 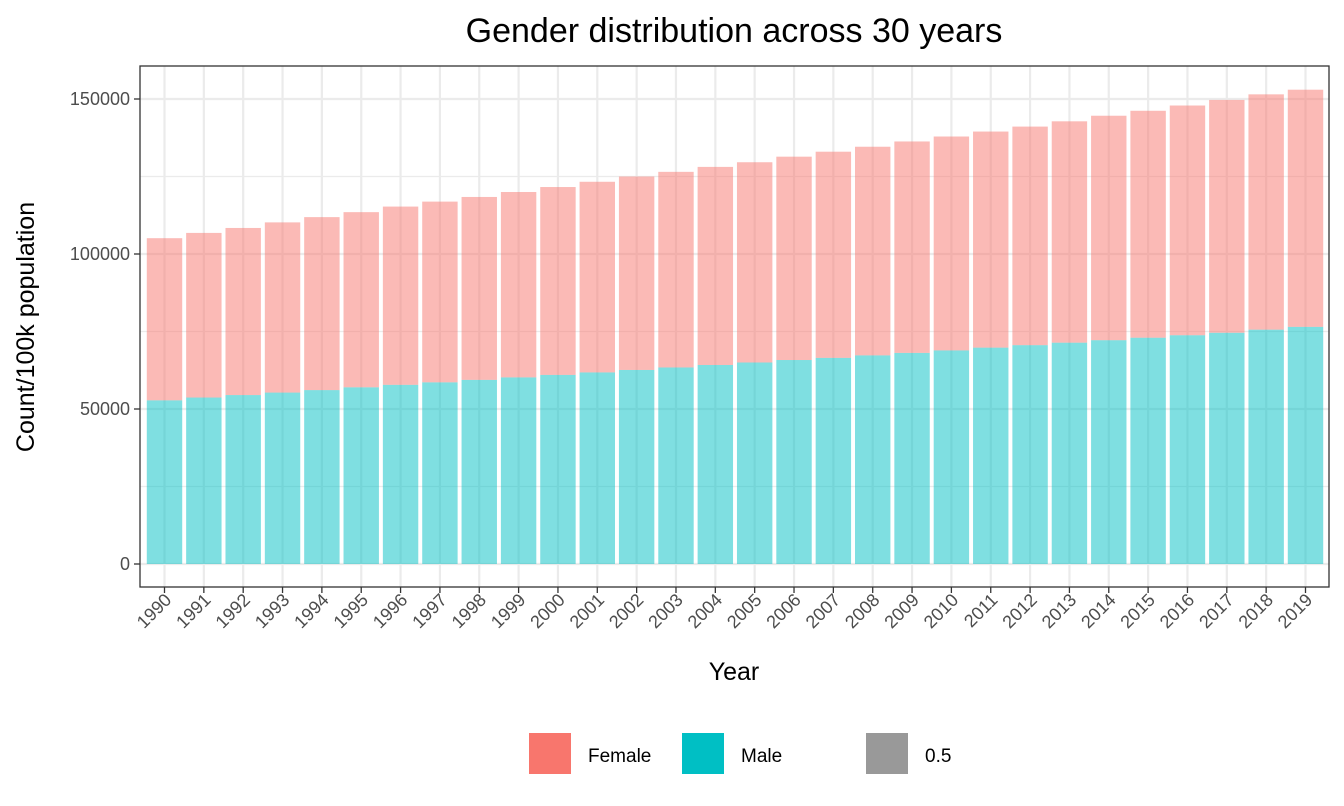 I want to click on x-tick-label: 1996, so click(x=390, y=611).